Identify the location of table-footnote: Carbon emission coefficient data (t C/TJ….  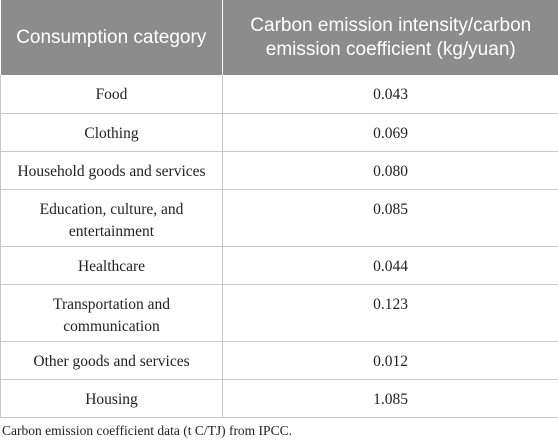
(147, 430).